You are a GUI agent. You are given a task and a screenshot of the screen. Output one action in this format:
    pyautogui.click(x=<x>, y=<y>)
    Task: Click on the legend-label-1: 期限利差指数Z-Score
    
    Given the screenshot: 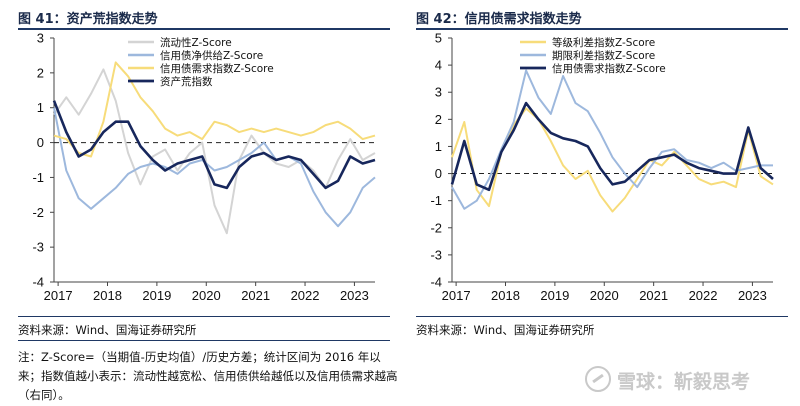 What is the action you would take?
    pyautogui.click(x=603, y=55)
    